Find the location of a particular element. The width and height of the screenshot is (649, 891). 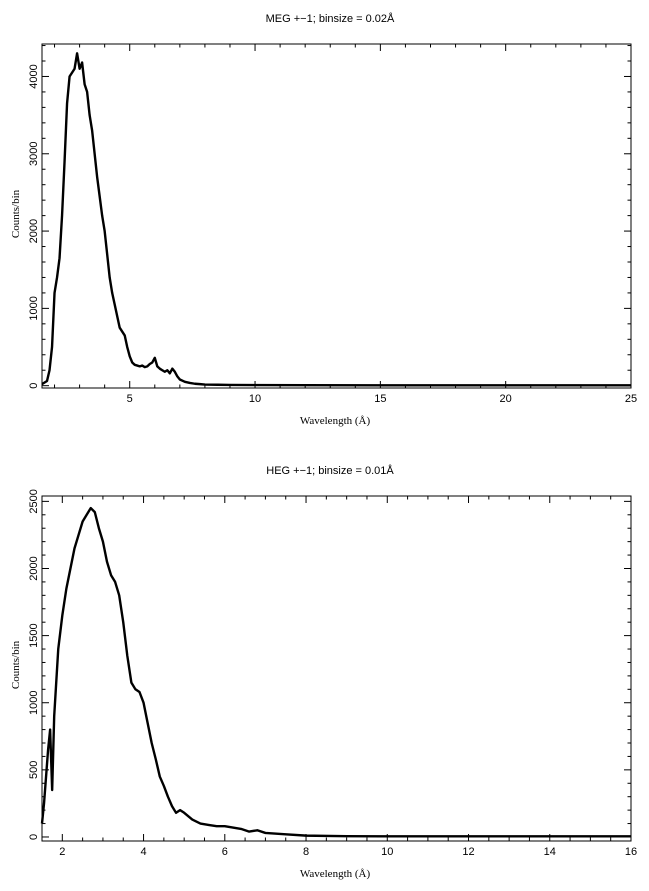

meg-y-tick-label: 0 is located at coordinates (34, 386).